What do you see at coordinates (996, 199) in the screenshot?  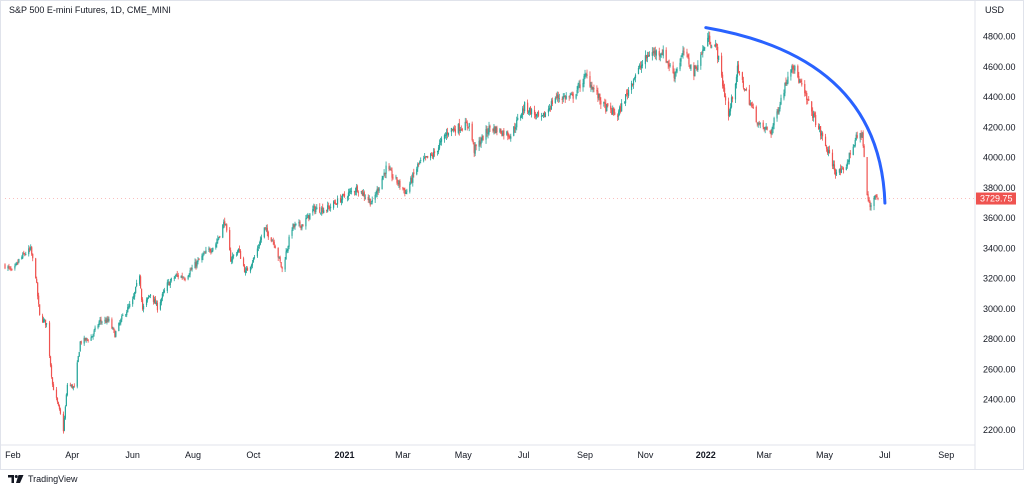 I see `last-price-label: 3729.75` at bounding box center [996, 199].